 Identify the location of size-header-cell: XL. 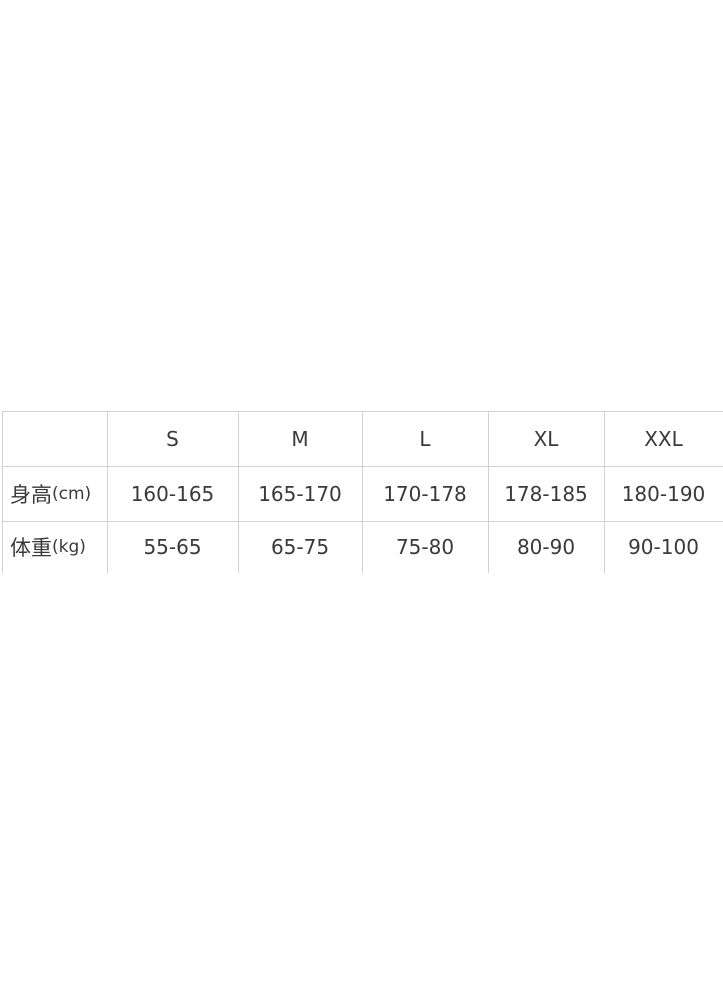
(546, 438).